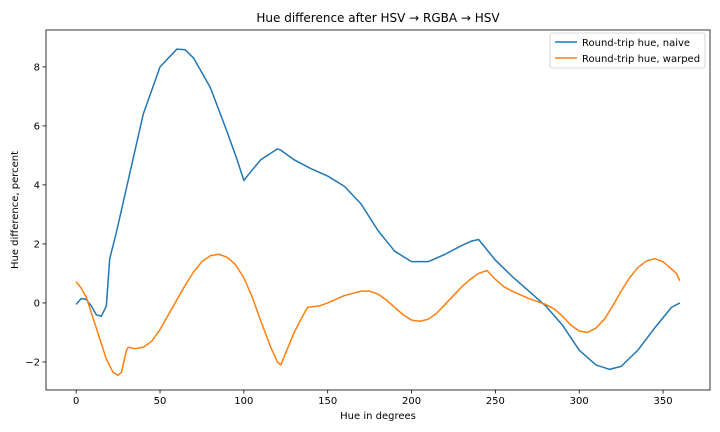 This screenshot has height=432, width=720. Describe the element at coordinates (641, 59) in the screenshot. I see `legend-label-warped: Round-trip hue, warped` at that location.